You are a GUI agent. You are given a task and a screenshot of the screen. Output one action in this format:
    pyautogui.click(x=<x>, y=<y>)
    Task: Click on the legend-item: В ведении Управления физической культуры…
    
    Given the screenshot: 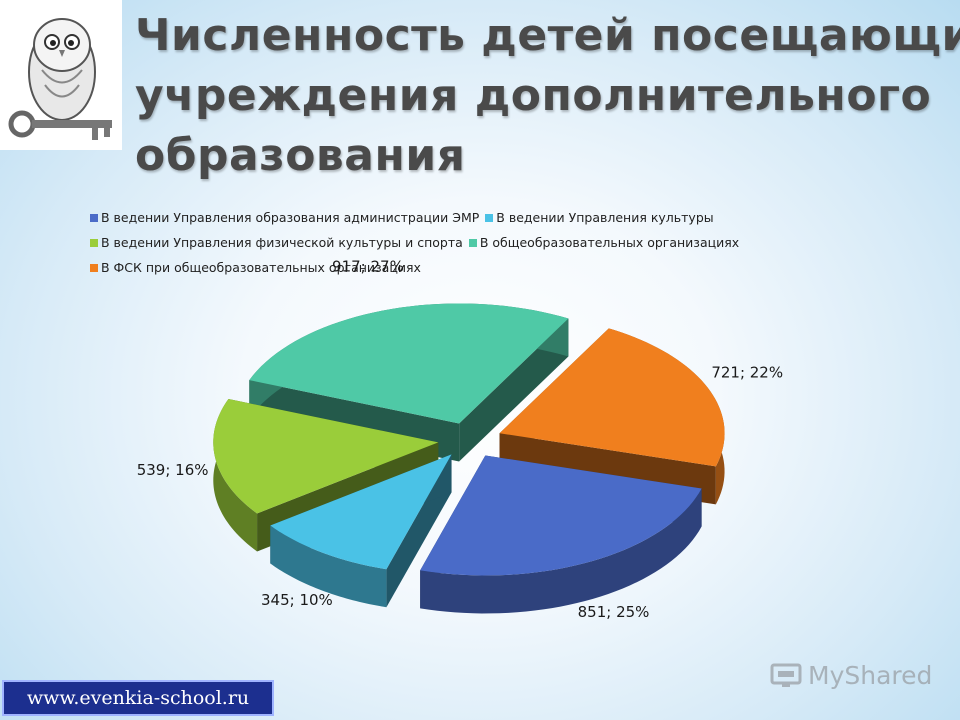 What is the action you would take?
    pyautogui.click(x=276, y=242)
    